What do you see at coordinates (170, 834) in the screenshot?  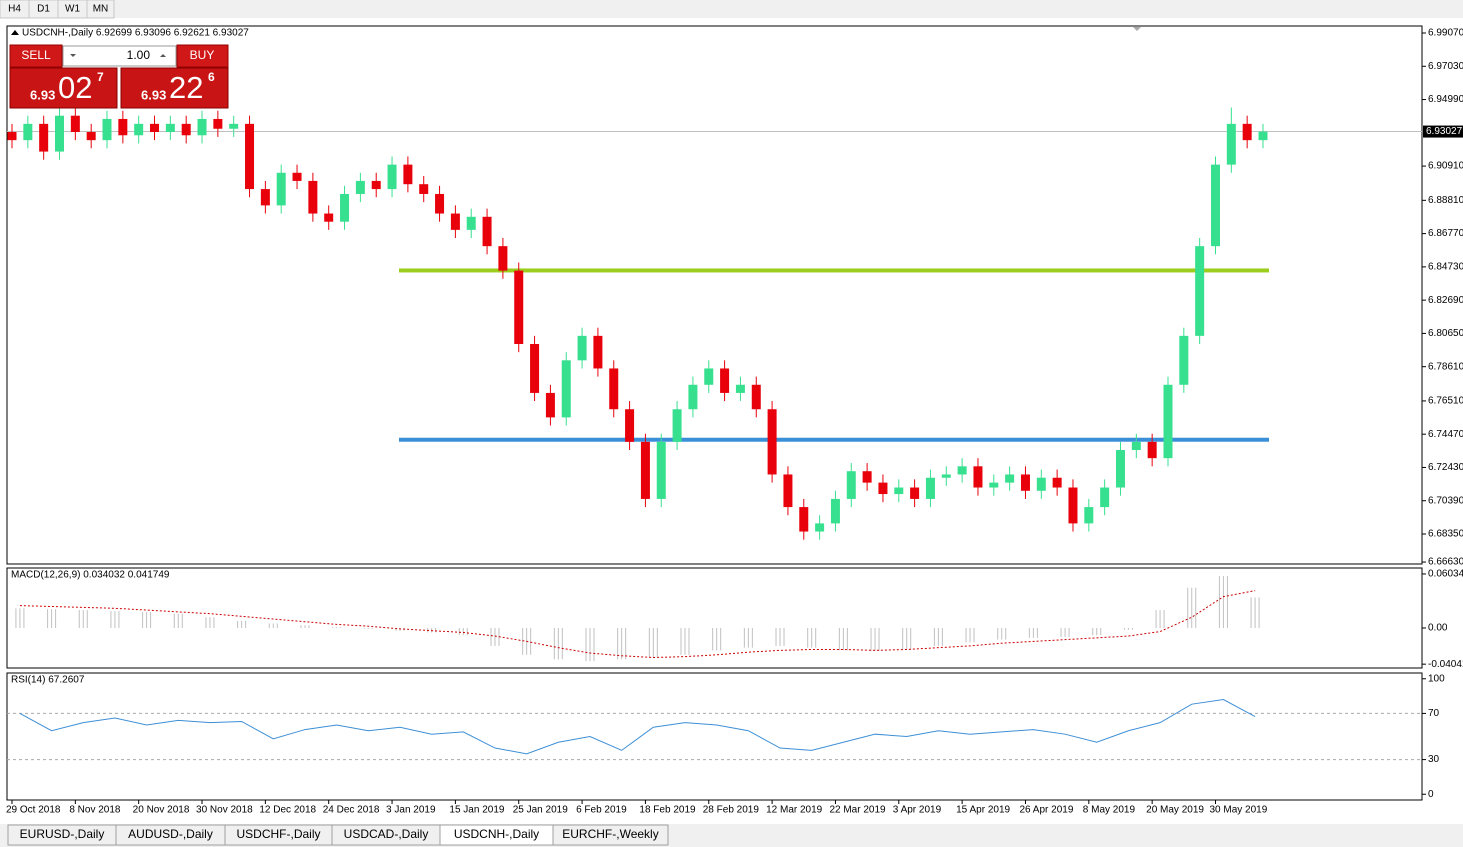 I see `symbol-tab-label: AUDUSD-,Daily` at bounding box center [170, 834].